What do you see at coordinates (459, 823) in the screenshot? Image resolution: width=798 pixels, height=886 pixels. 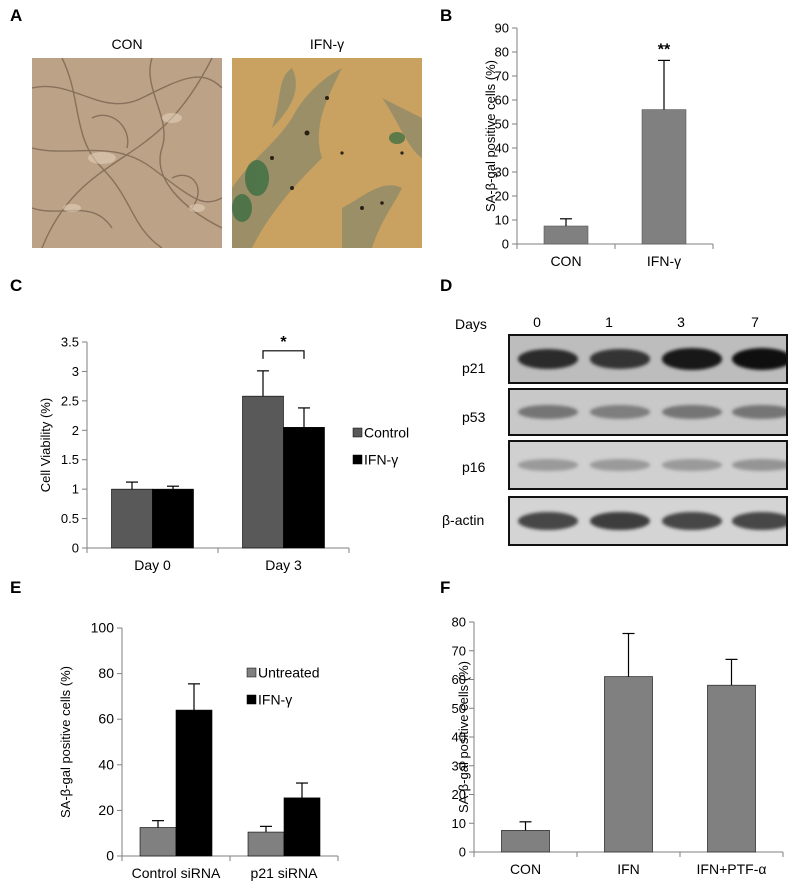 I see `y-tick-label: 10` at bounding box center [459, 823].